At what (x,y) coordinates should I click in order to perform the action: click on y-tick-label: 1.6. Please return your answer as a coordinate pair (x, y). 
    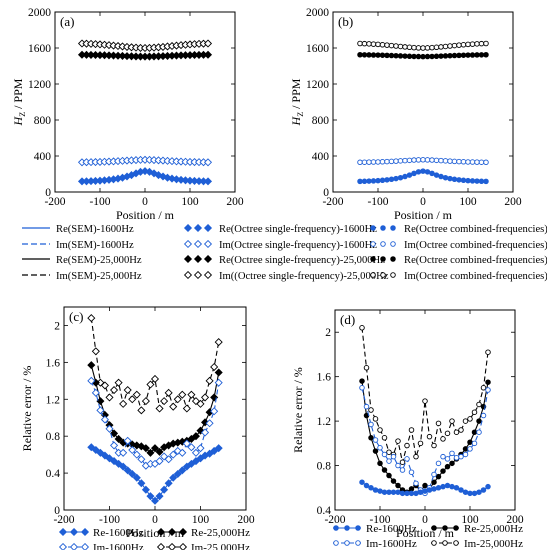
    Looking at the image, I should click on (53, 363).